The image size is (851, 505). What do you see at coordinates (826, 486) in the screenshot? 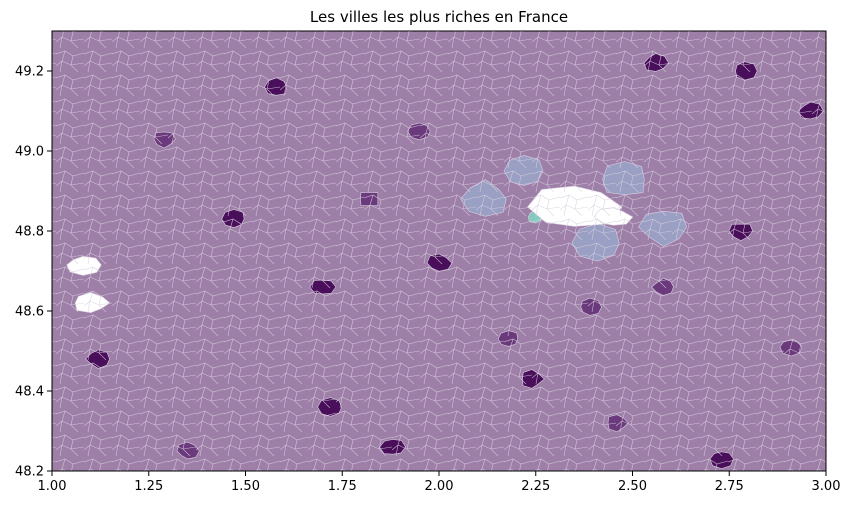
I see `x-tick-label: 3.00` at bounding box center [826, 486].